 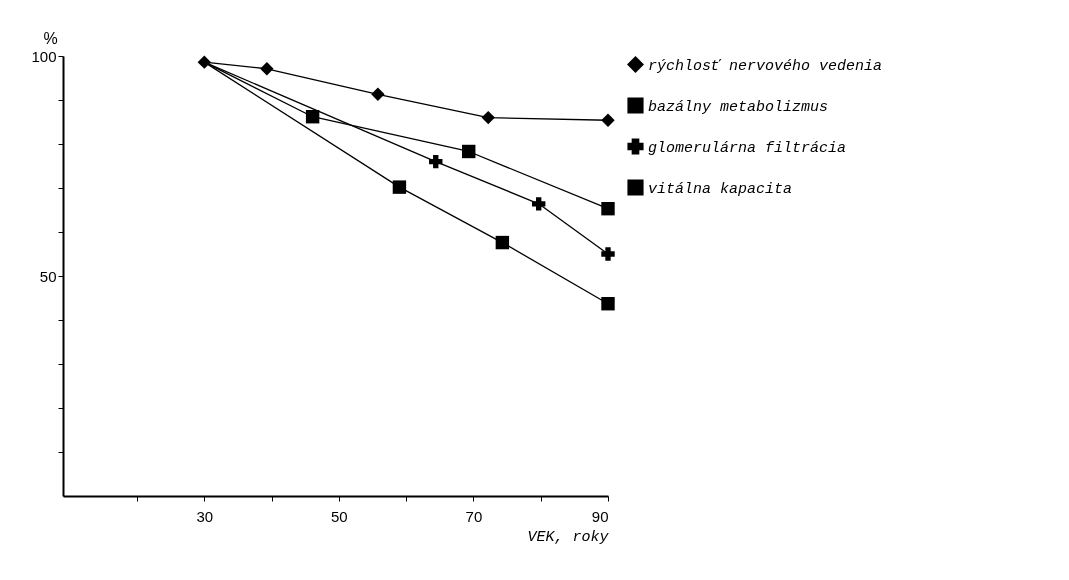 I want to click on y-axis-title: %, so click(x=50, y=38).